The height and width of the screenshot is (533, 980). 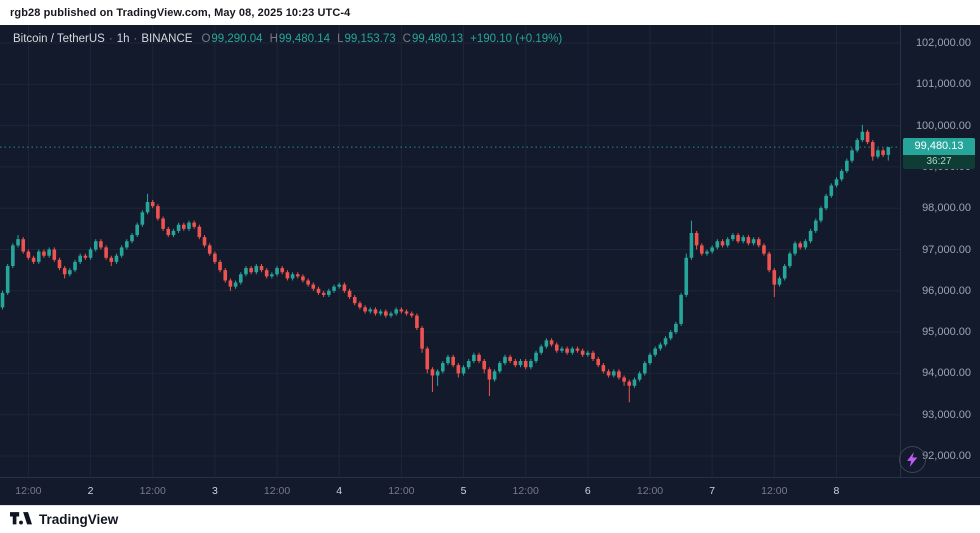 What do you see at coordinates (339, 491) in the screenshot?
I see `time-axis-day-label: 4` at bounding box center [339, 491].